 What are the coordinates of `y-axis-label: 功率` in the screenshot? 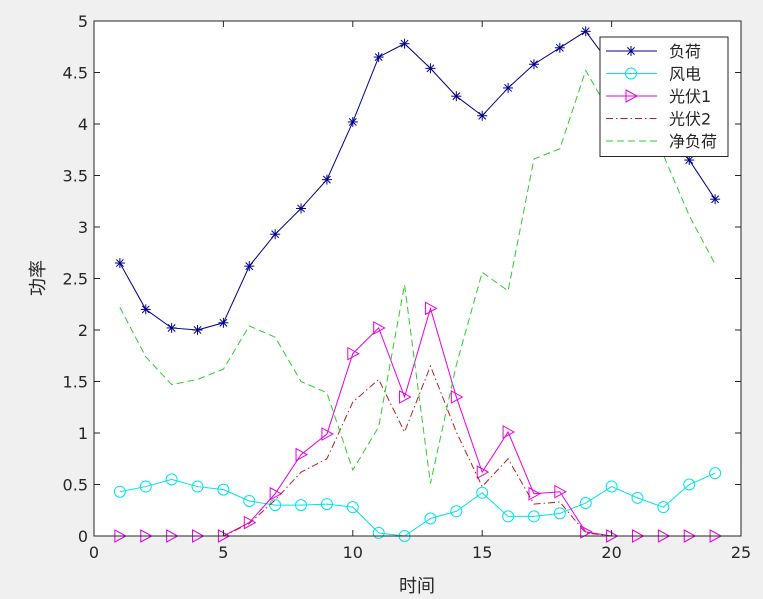 It's located at (38, 278).